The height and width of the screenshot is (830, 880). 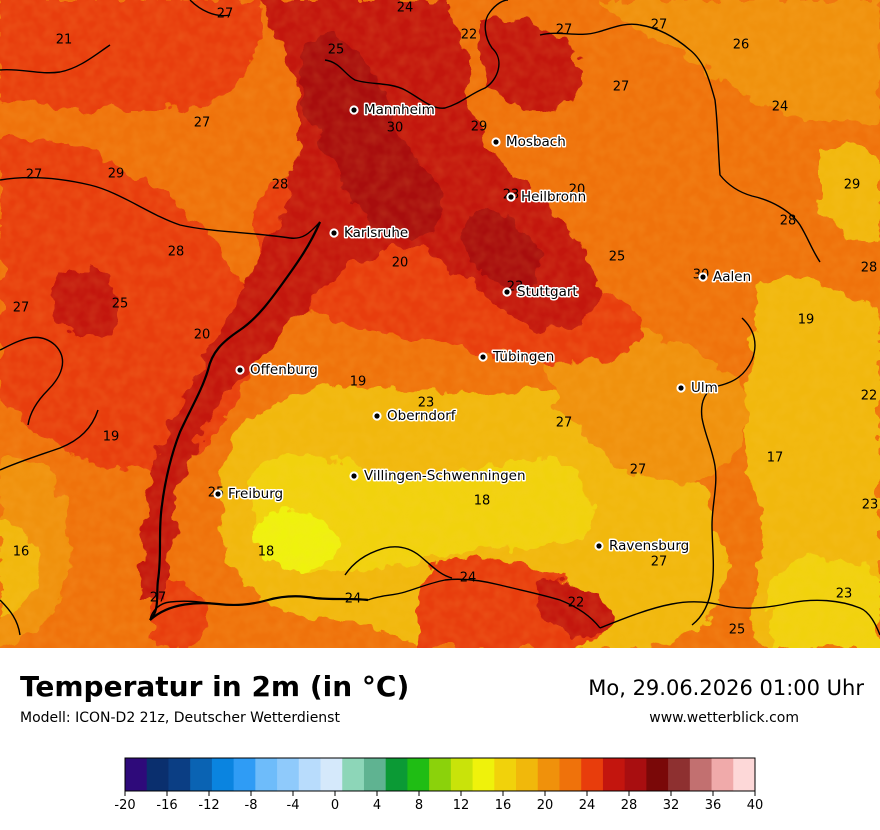 I want to click on temperature-label: 30, so click(x=395, y=128).